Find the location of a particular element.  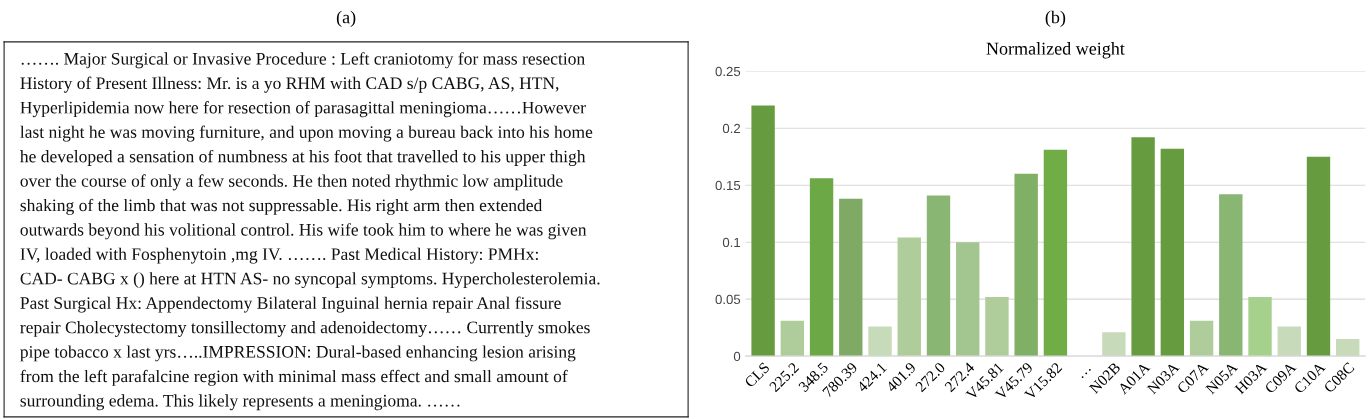

text: outwards beyond his volitional control. His wife took him to where he was given is located at coordinates (303, 231).